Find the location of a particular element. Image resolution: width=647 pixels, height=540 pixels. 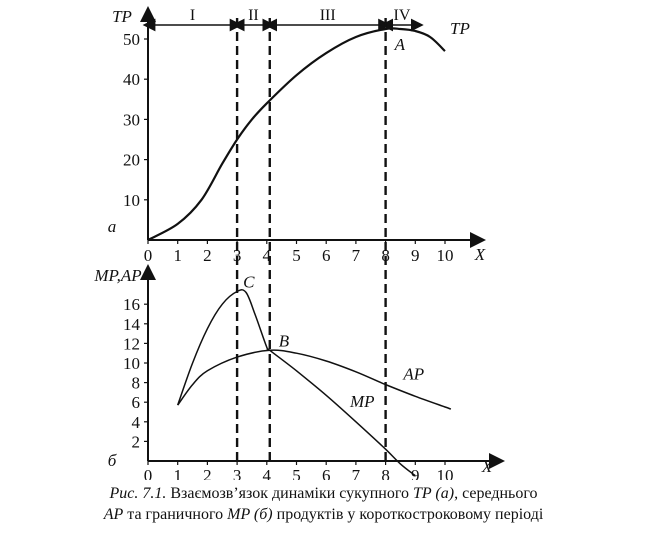

x-tick-label-b: 1 is located at coordinates (177, 473).